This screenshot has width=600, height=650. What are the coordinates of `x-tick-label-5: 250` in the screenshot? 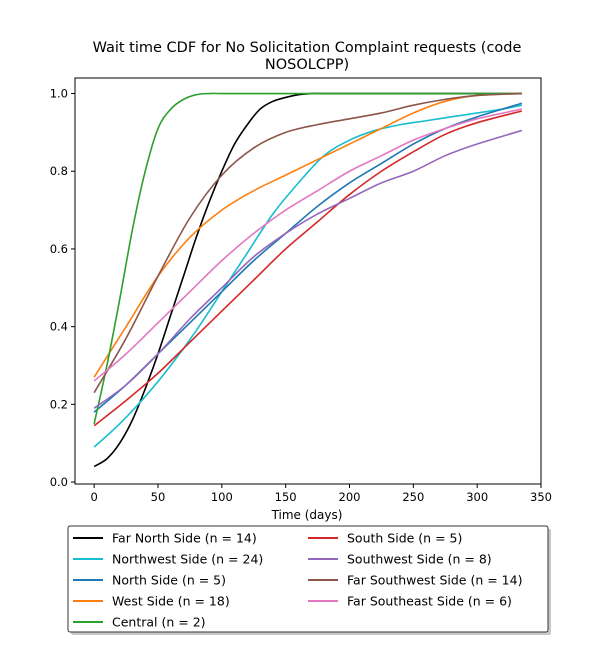 It's located at (413, 497).